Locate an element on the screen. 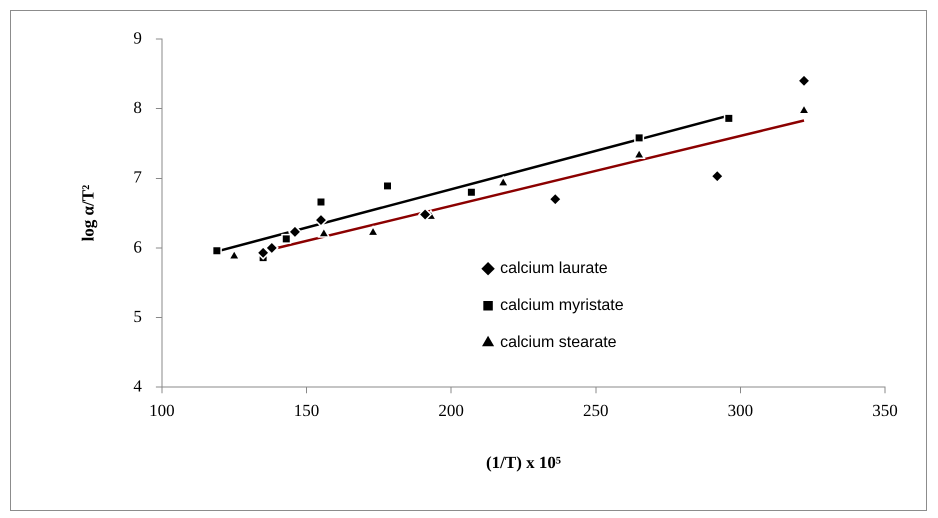  y-tick-label: 9 is located at coordinates (137, 38).